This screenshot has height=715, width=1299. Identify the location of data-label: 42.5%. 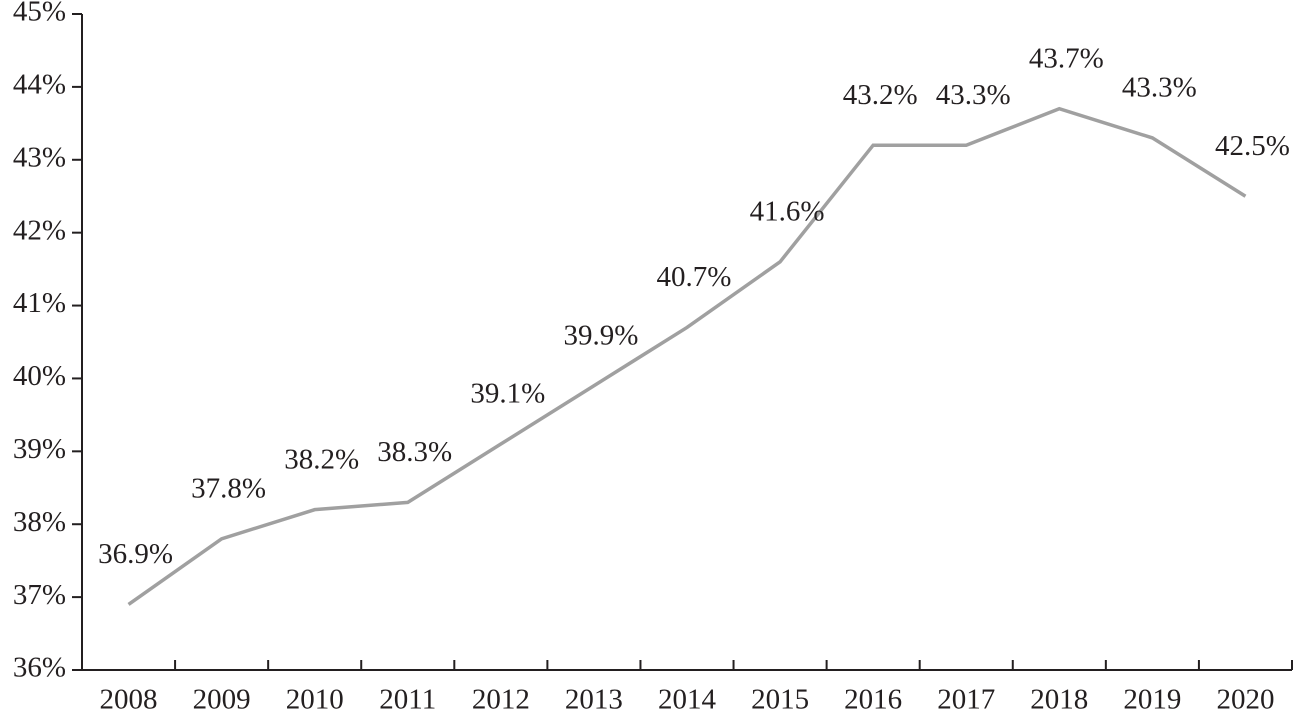
(1252, 146).